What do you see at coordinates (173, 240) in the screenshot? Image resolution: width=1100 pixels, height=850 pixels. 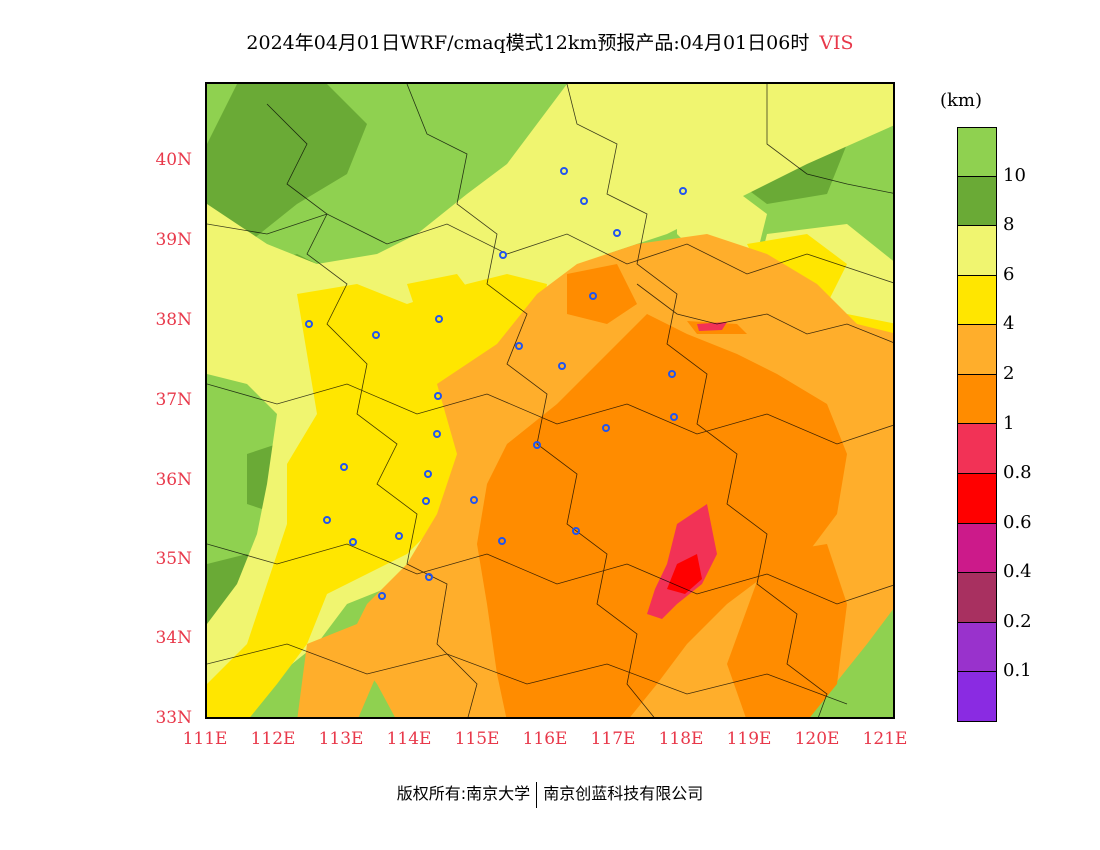 I see `lat-label-39: 39N` at bounding box center [173, 240].